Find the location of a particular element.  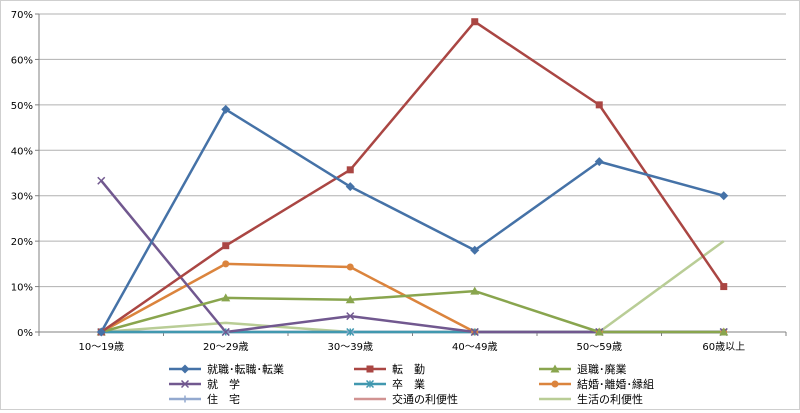

y-tick-label: 70% is located at coordinates (22, 15).